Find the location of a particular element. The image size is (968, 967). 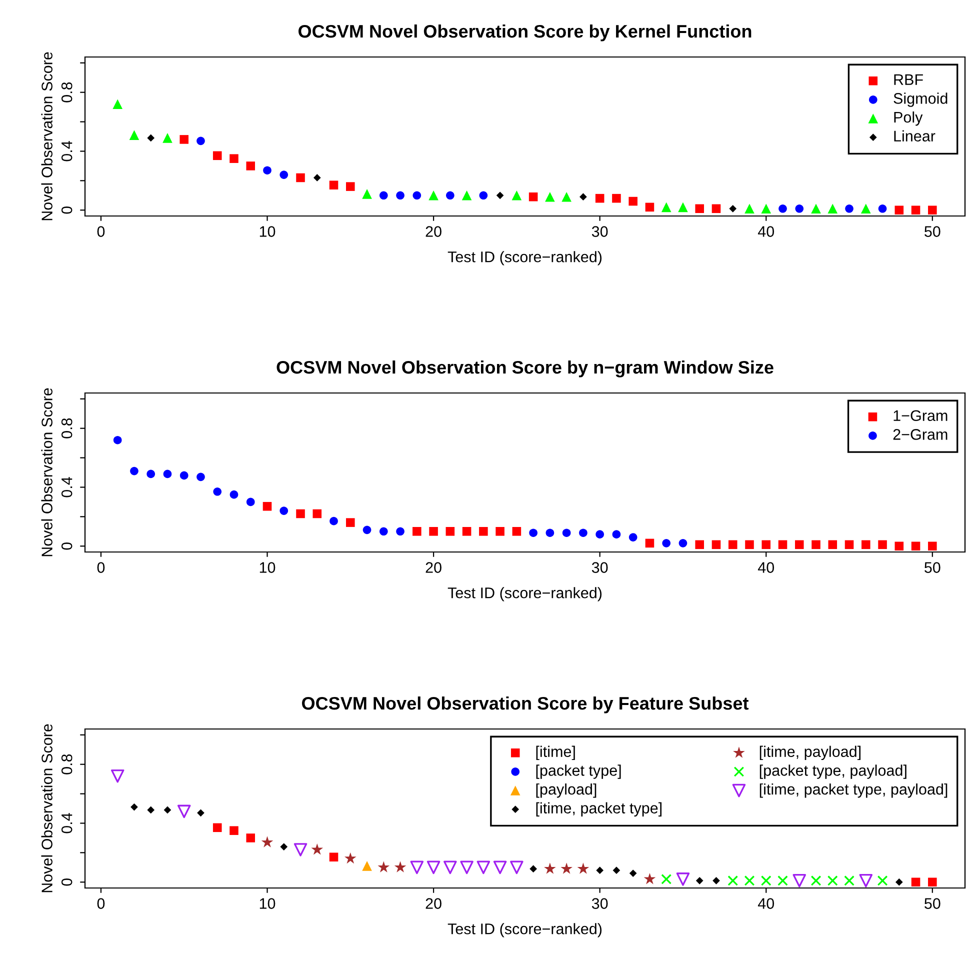

legend-label: [itime, payload] is located at coordinates (810, 753).